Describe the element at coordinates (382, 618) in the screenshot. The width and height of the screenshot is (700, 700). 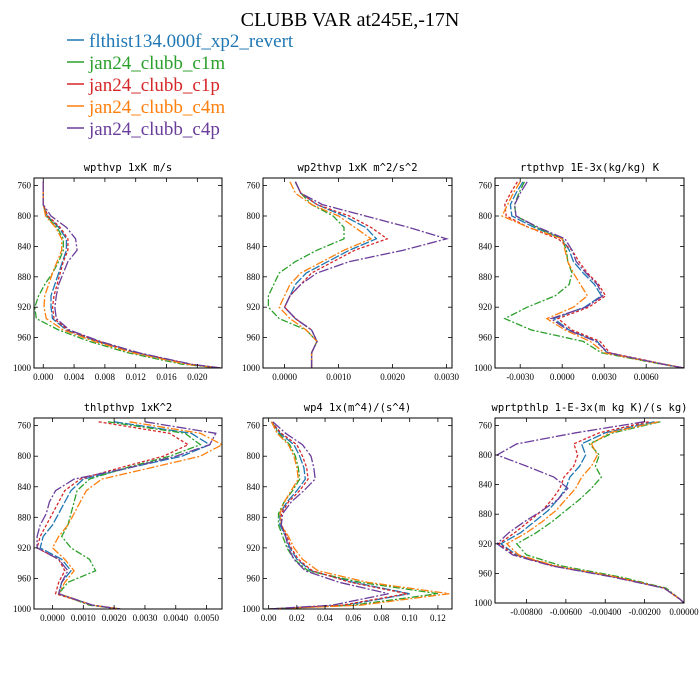
I see `x-tick-label: 0.08` at that location.